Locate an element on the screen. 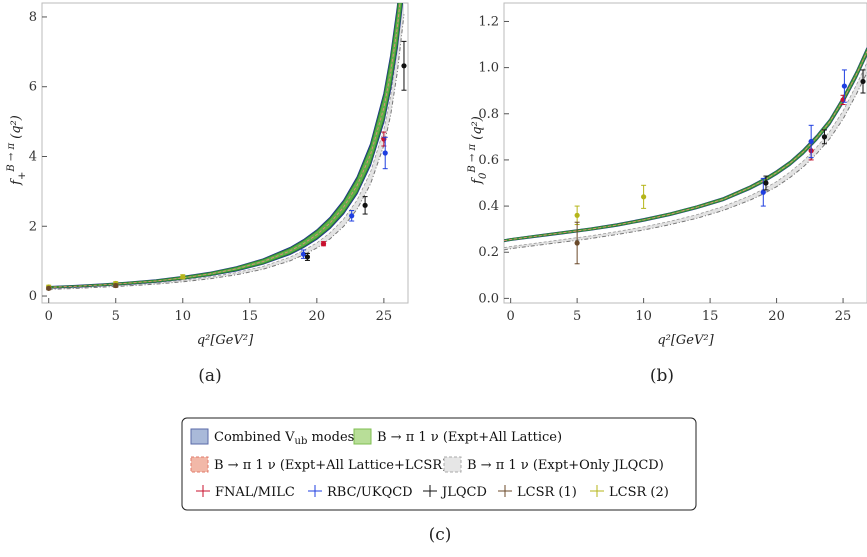 Image resolution: width=867 pixels, height=557 pixels. legend-swatch-jlqcd-fit is located at coordinates (452, 464).